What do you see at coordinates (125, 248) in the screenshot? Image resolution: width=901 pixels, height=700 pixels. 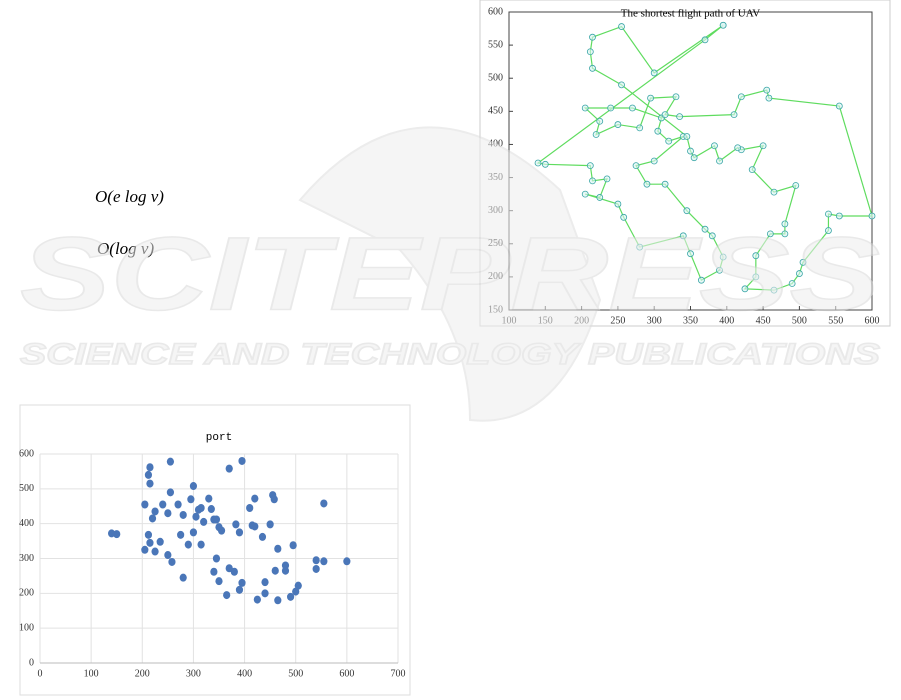 I see `formula: O(log v)` at bounding box center [125, 248].